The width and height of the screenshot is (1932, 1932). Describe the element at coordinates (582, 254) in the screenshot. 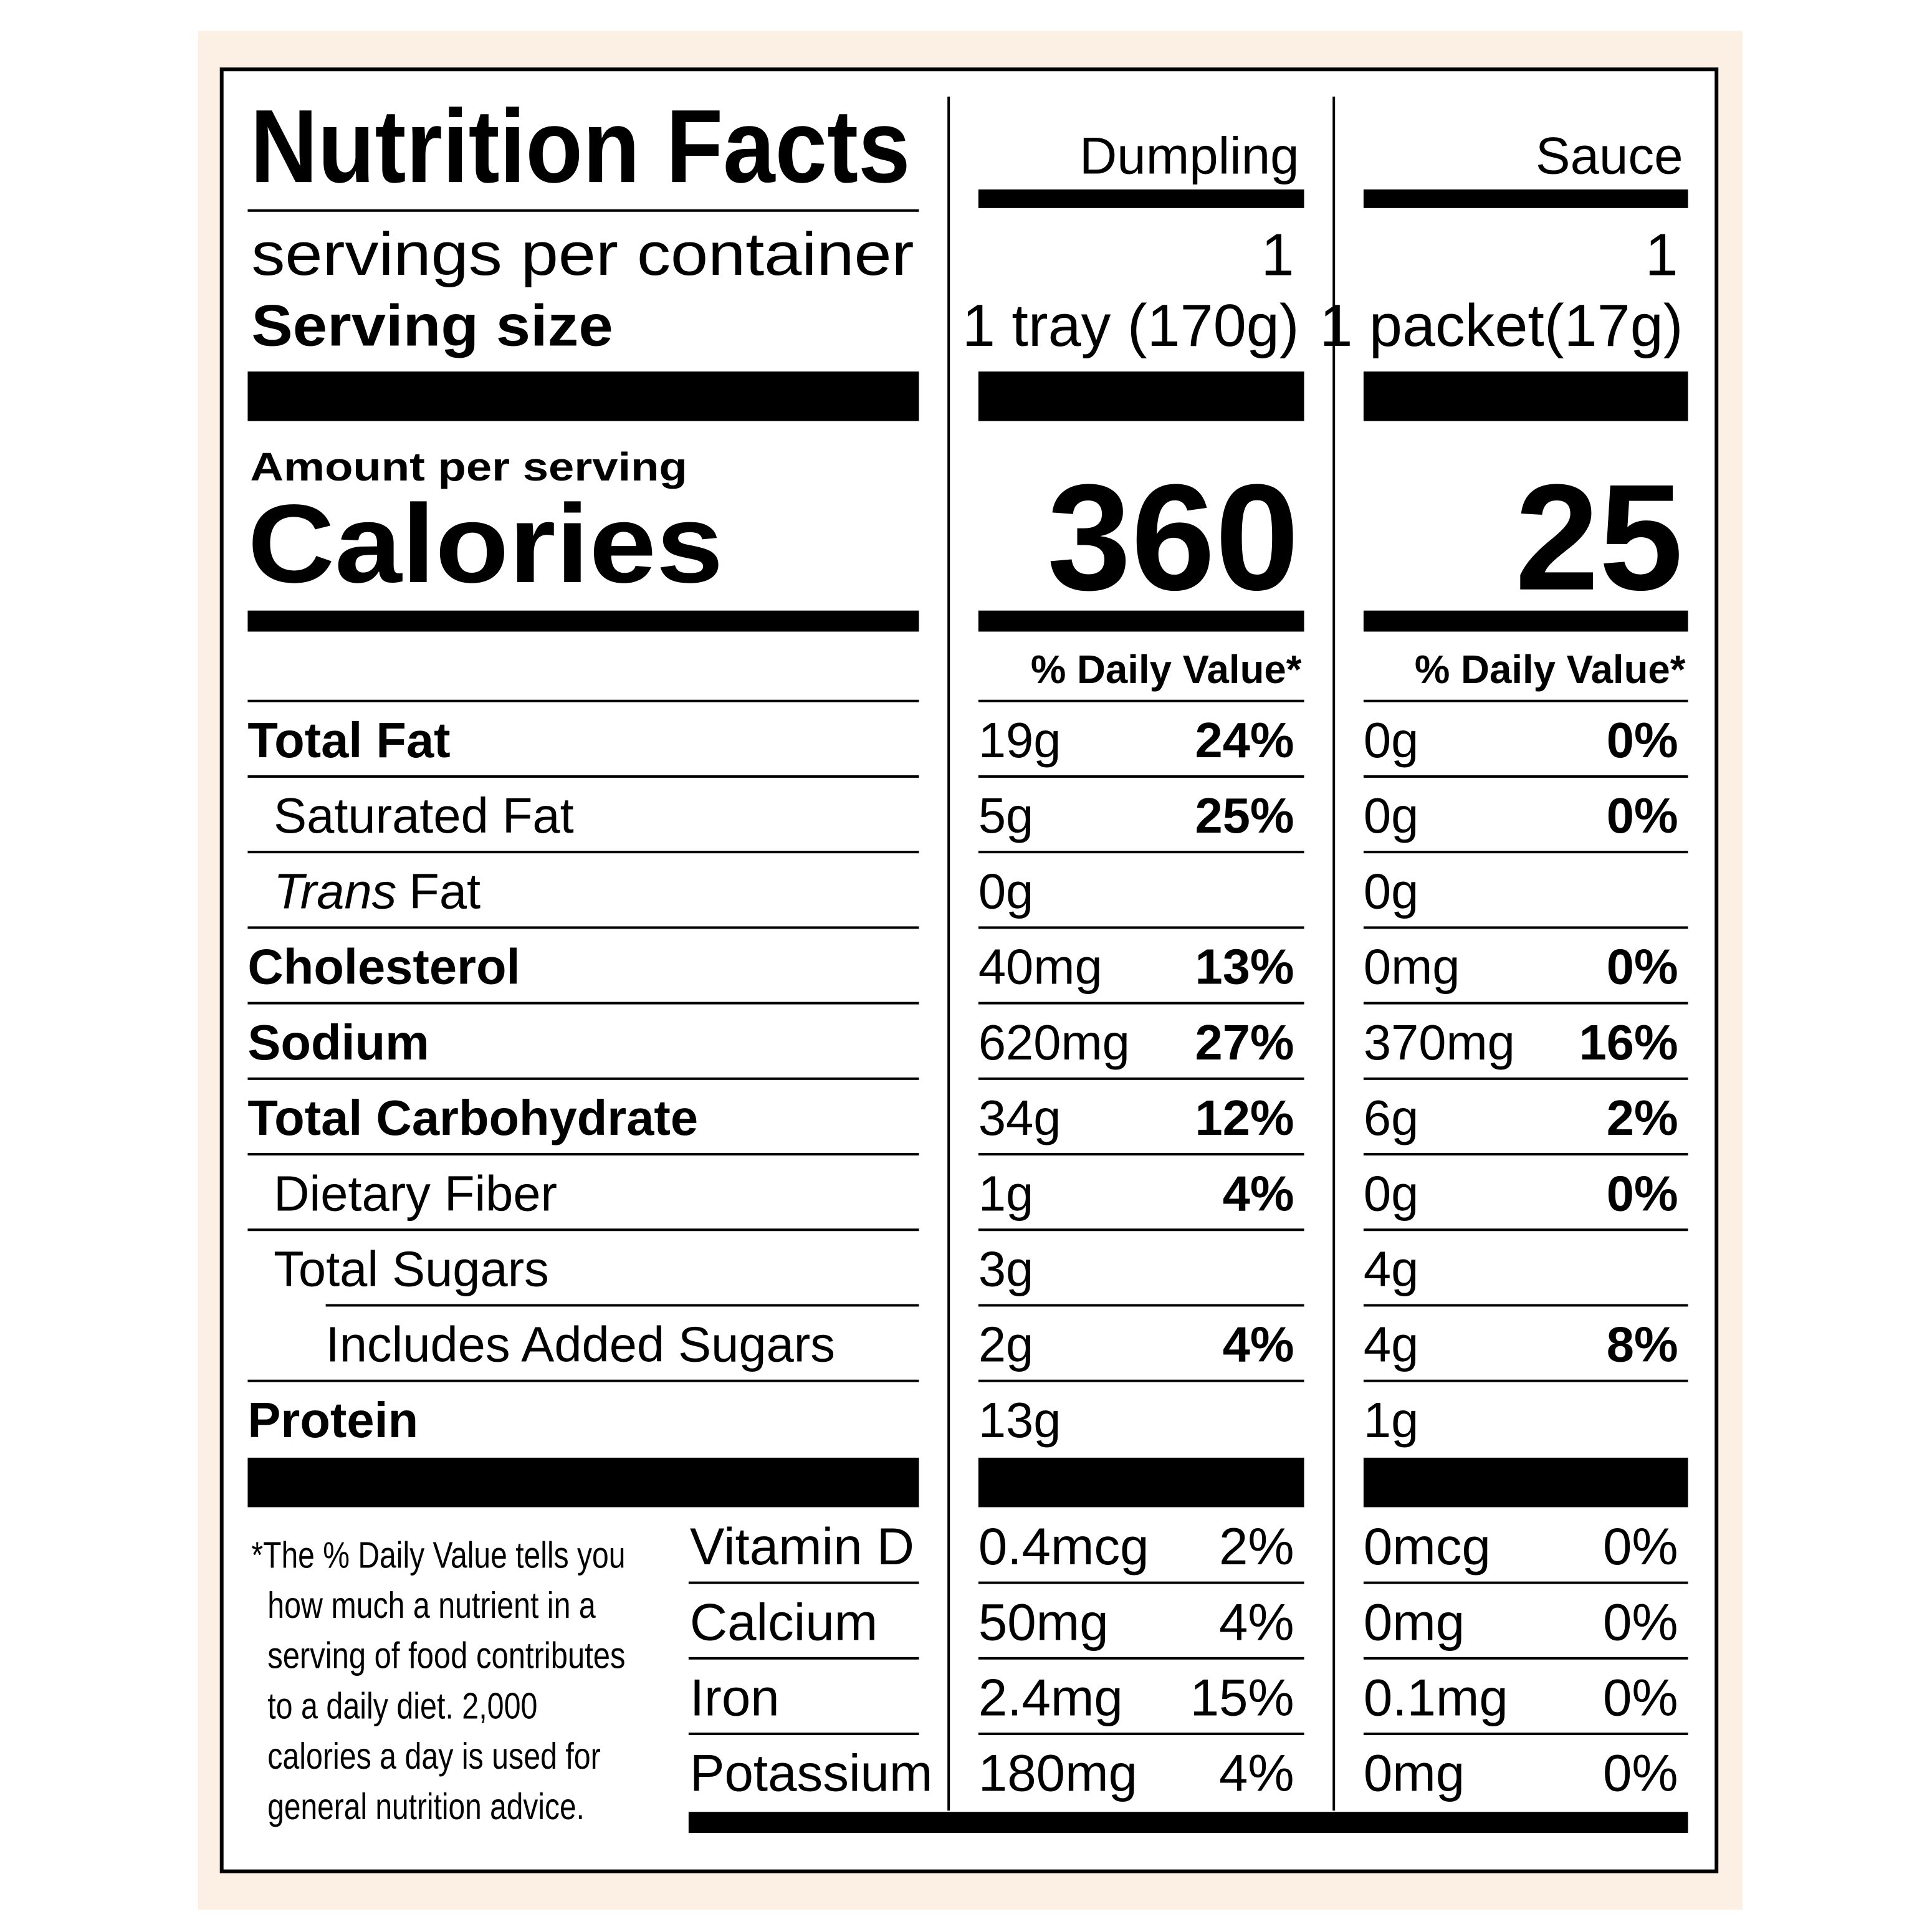

I see `servings-label: servings per container` at that location.